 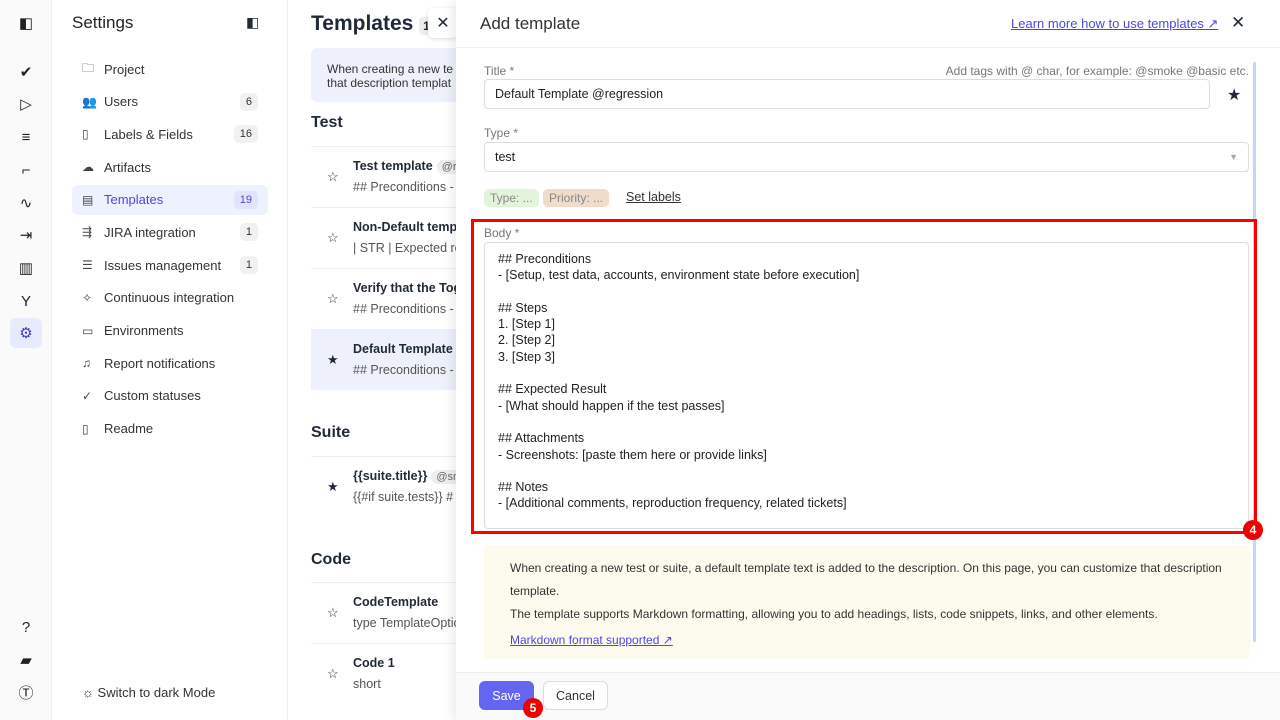 I want to click on sidebar-item-issues-management: ☰ Issues management 1, so click(x=170, y=265).